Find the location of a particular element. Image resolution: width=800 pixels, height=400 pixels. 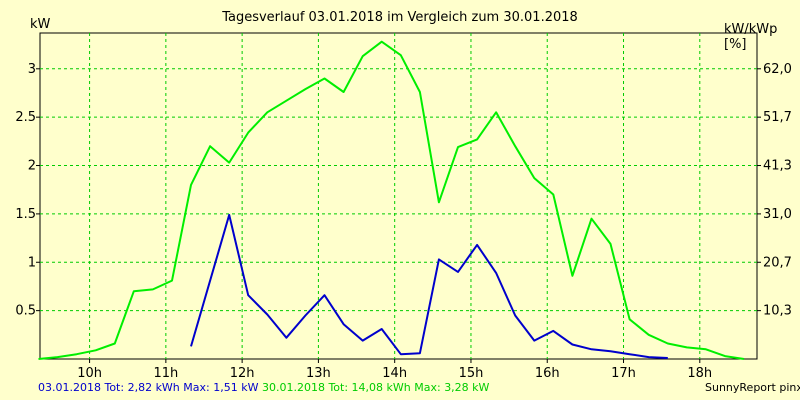

y-tick-label: 2 is located at coordinates (32, 166).